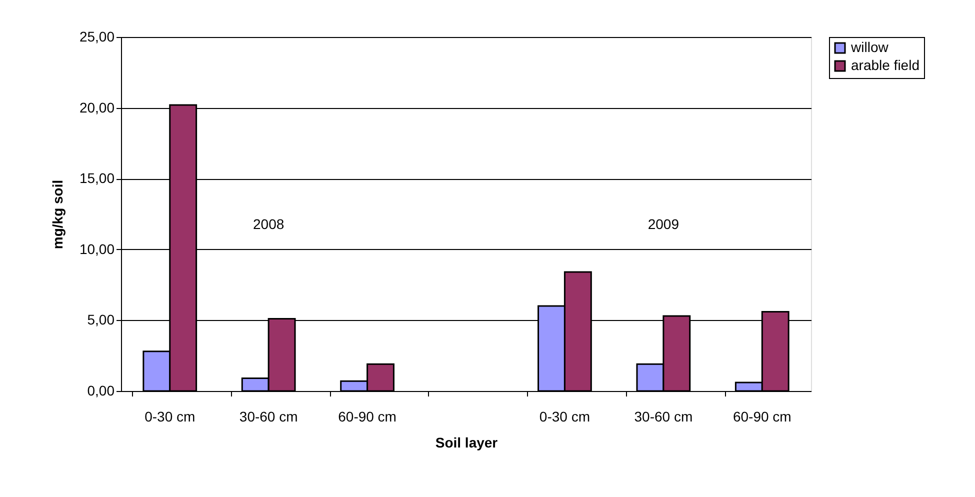  What do you see at coordinates (466, 442) in the screenshot?
I see `x-axis-title: Soil layer` at bounding box center [466, 442].